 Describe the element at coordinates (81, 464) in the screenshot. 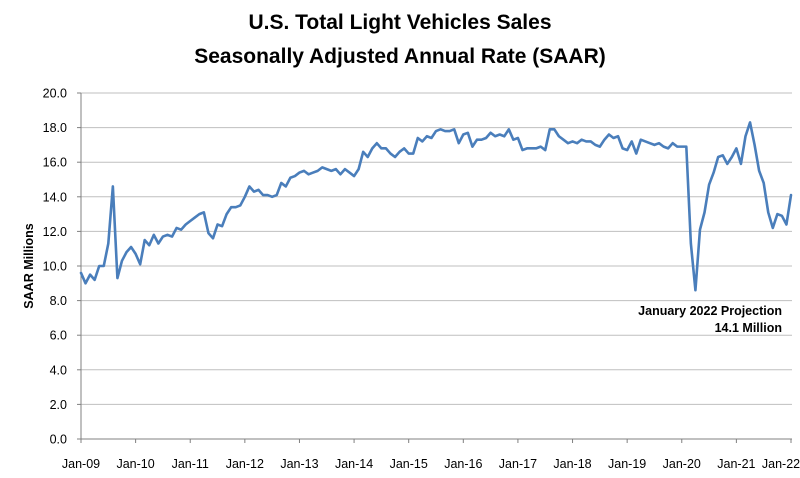

I see `x-tick-label: Jan-09` at that location.